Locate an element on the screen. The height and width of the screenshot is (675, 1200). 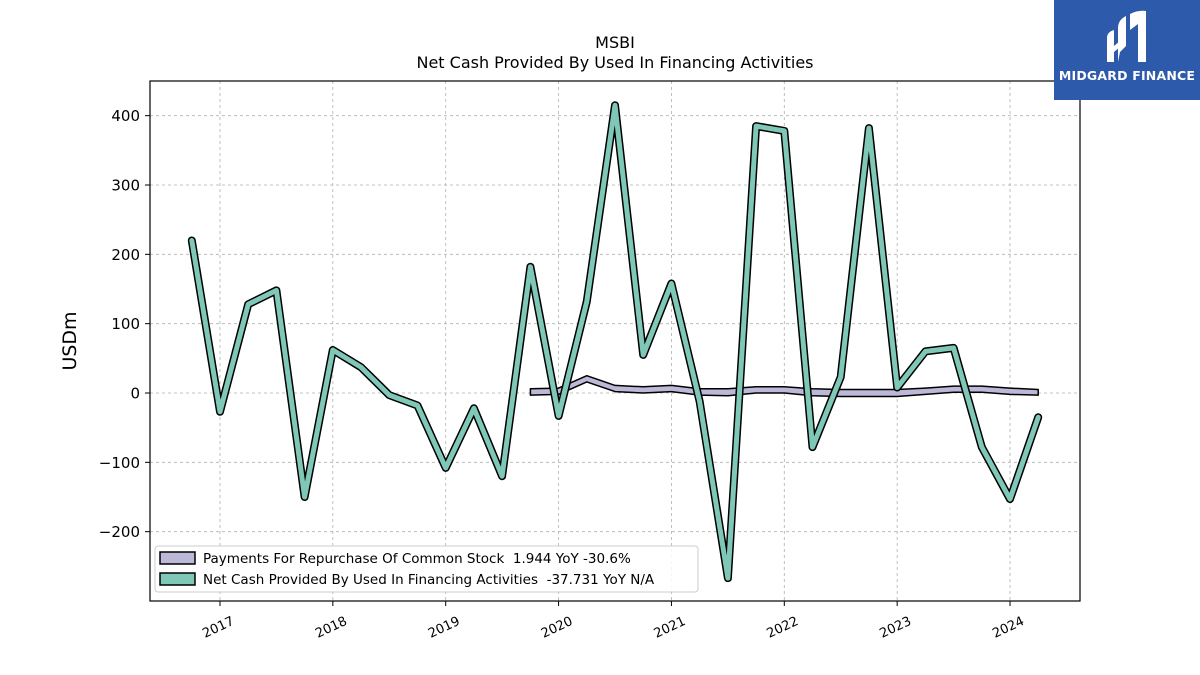
y-tick-label: 300 is located at coordinates (125, 186).